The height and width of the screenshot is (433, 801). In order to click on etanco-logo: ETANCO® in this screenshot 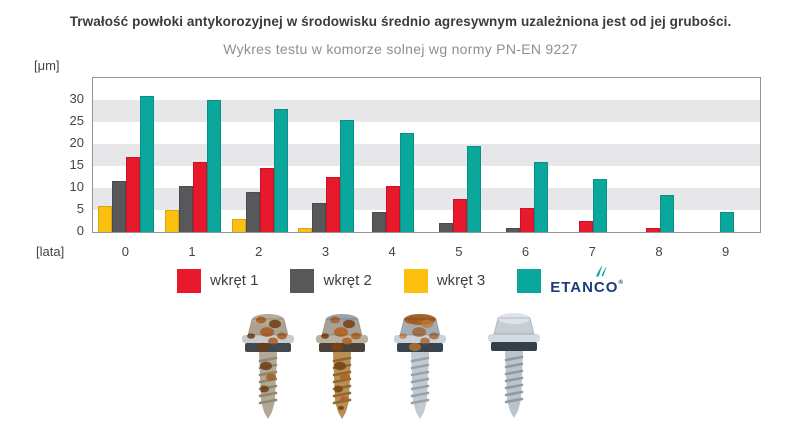, I will do `click(587, 280)`.